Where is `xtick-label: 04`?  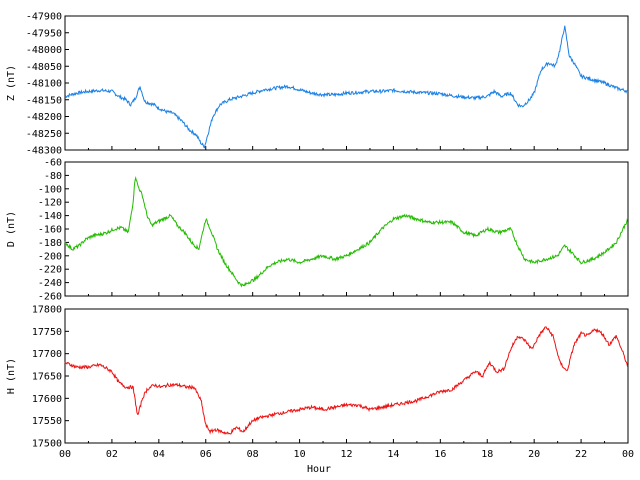
xtick-label: 04 is located at coordinates (159, 454).